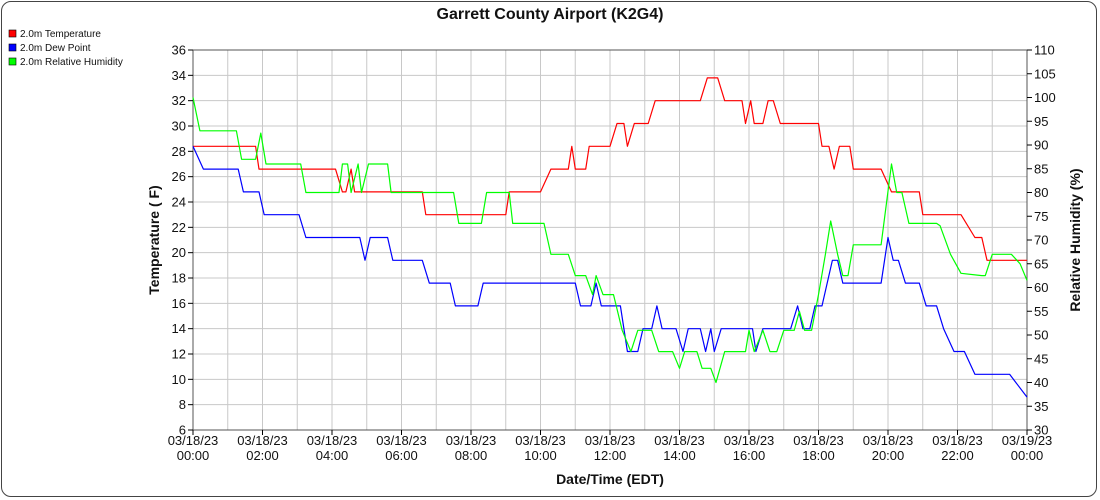  Describe the element at coordinates (179, 176) in the screenshot. I see `left-tick-label: 26` at that location.